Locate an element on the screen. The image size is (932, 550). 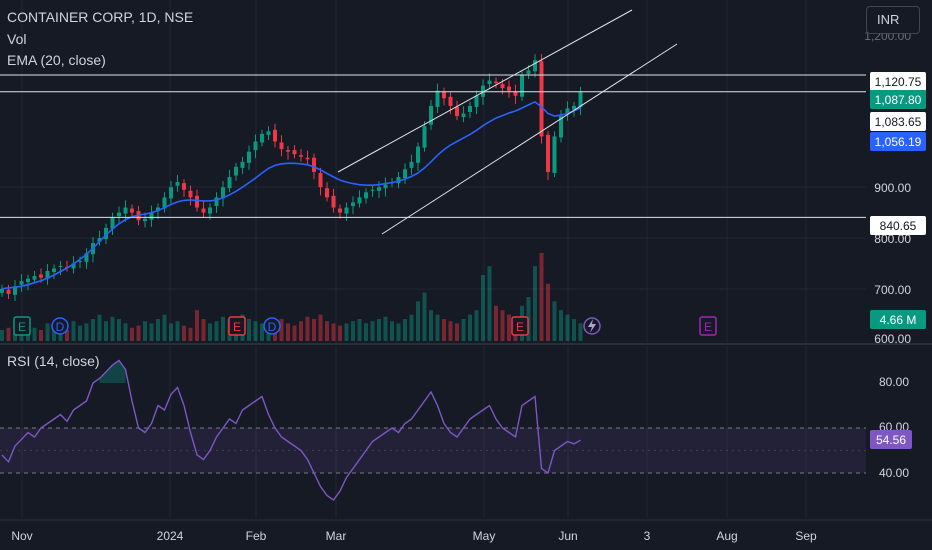
rsi-axis-tick: 80.00 is located at coordinates (894, 382).